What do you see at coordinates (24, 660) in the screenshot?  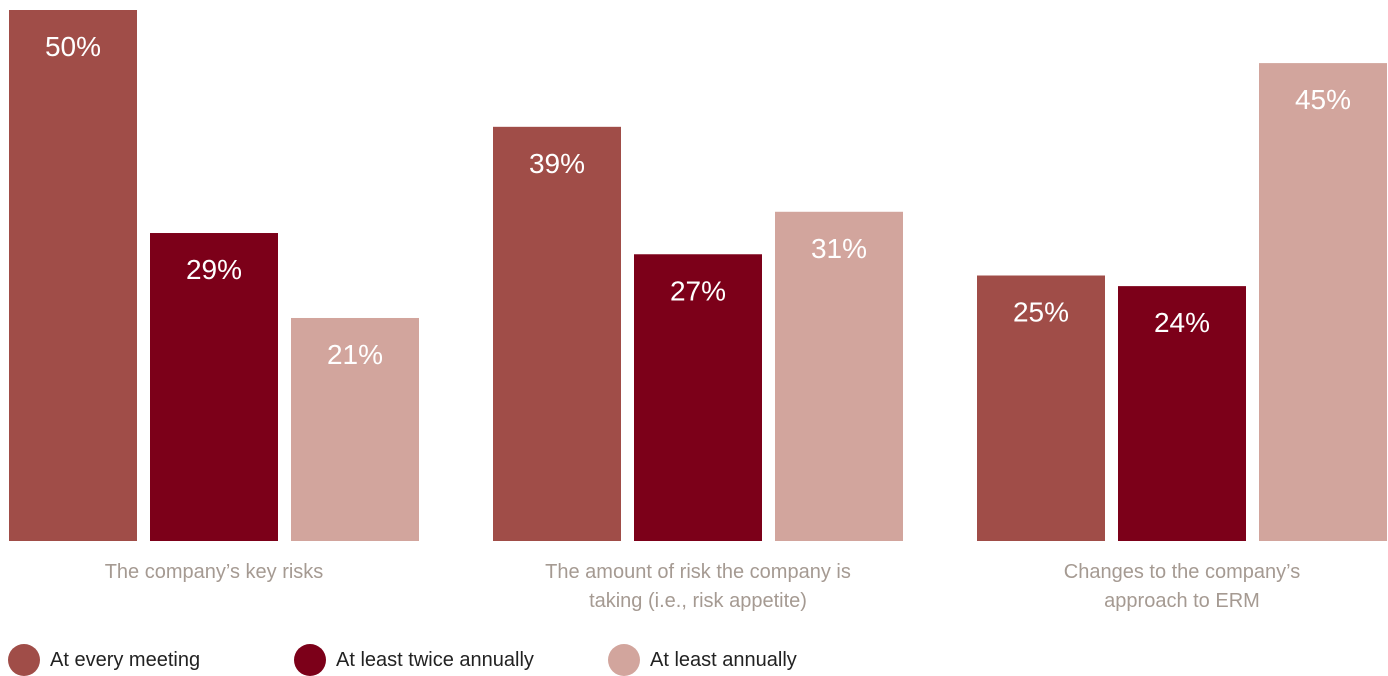 I see `legend-swatch-every-meeting` at bounding box center [24, 660].